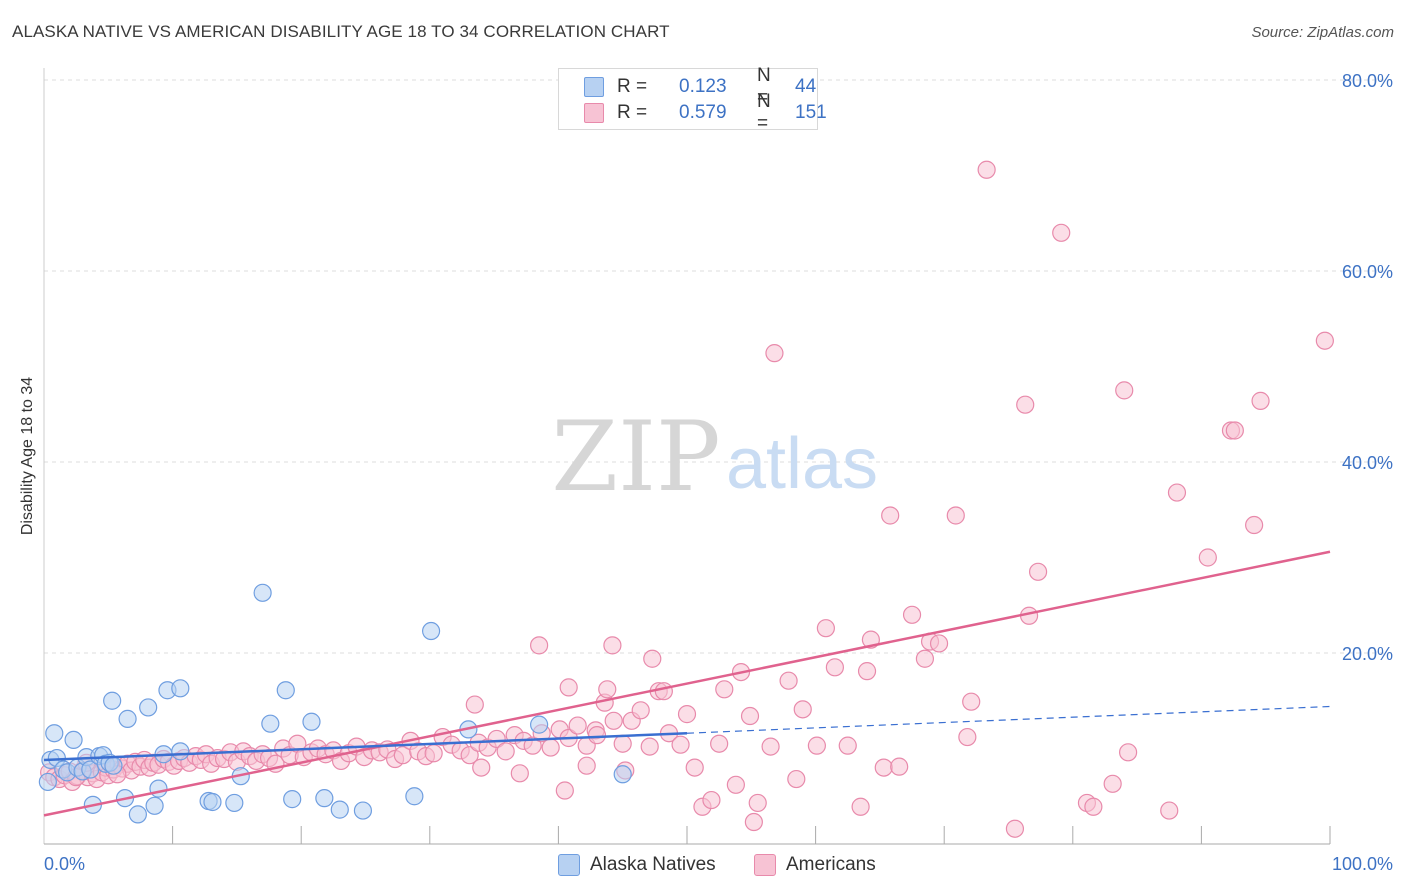 Image resolution: width=1406 pixels, height=892 pixels. What do you see at coordinates (365, 746) in the screenshot?
I see `alaska-natives-trend-line` at bounding box center [365, 746].